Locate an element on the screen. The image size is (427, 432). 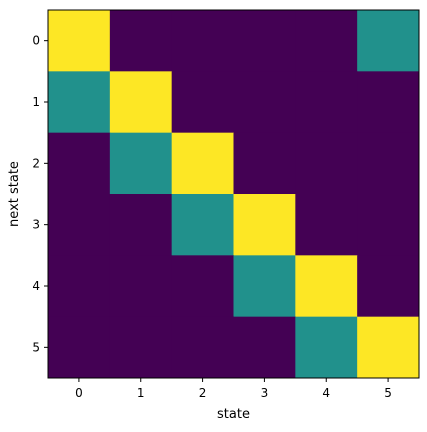
heatmap-cell-r1-c3 is located at coordinates (264, 102).